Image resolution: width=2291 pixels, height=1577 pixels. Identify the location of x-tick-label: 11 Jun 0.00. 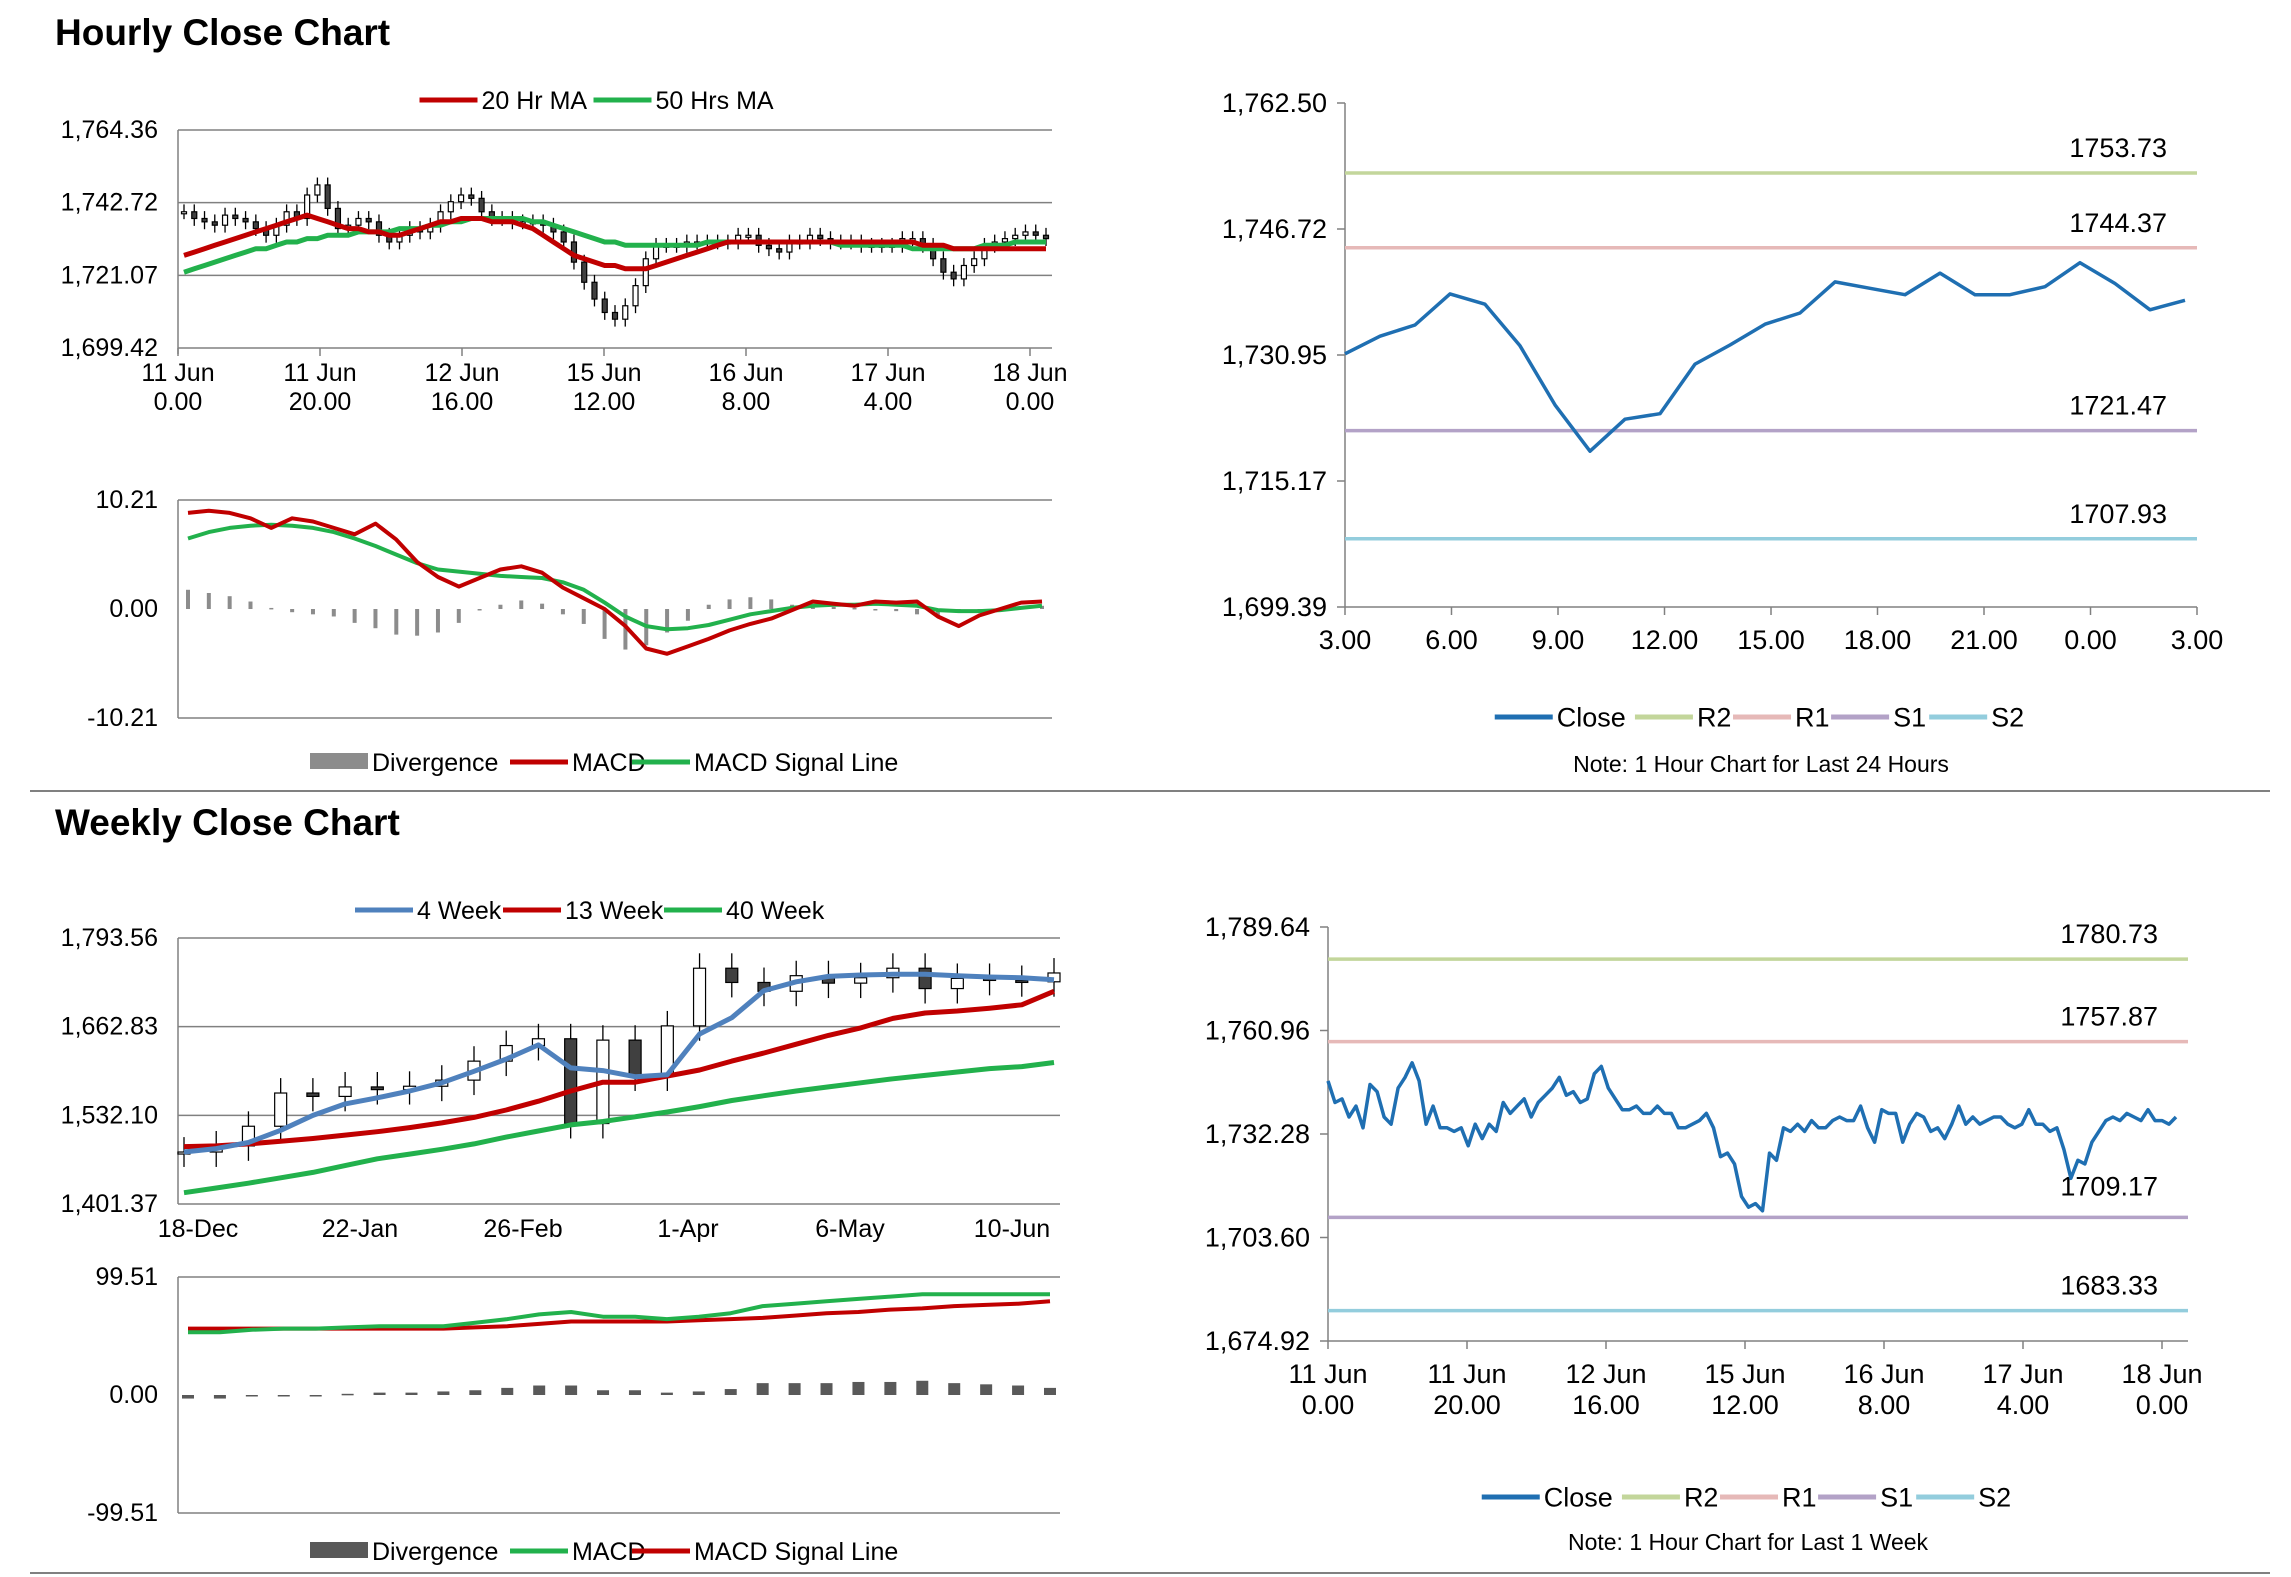
(177, 387).